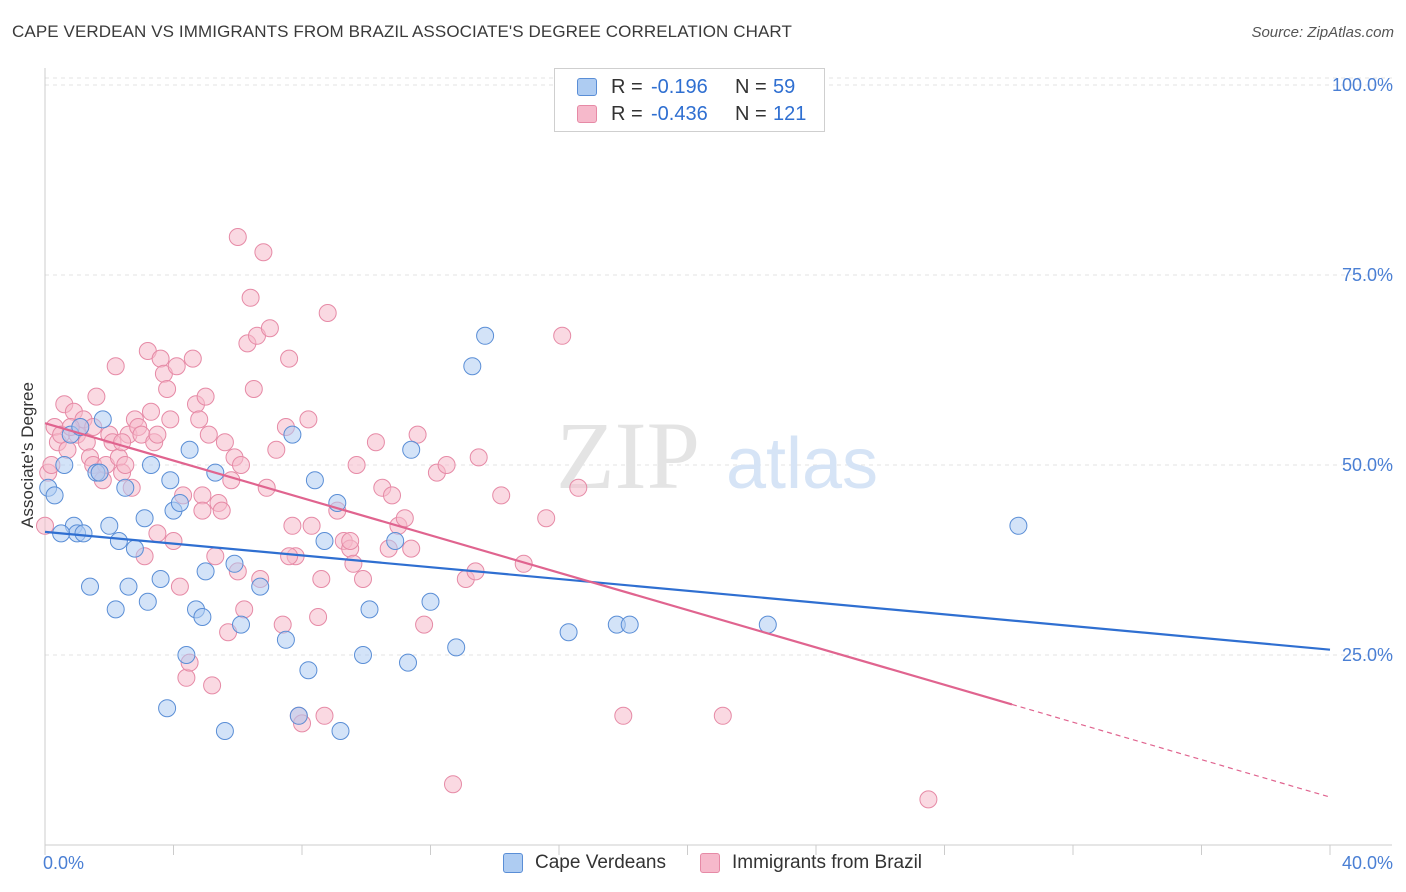 Image resolution: width=1406 pixels, height=892 pixels. I want to click on bottom-legend: Cape Verdeans Immigrants from Brazil, so click(703, 865).